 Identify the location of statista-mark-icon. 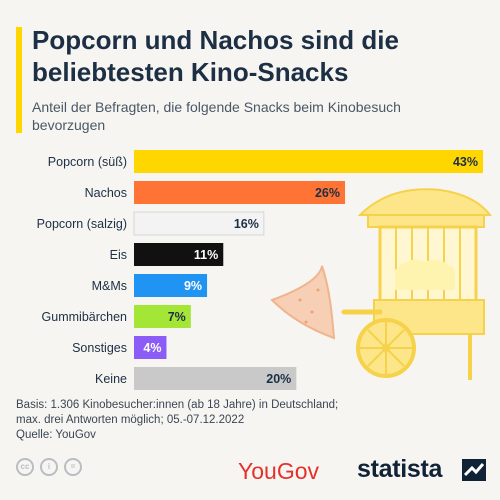
(474, 470).